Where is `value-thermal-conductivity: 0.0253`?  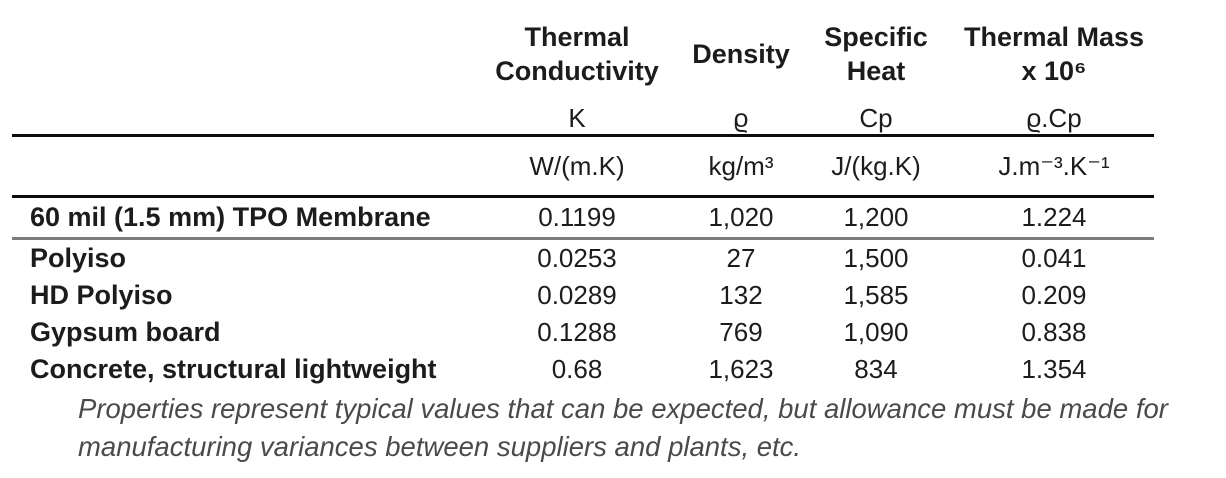
value-thermal-conductivity: 0.0253 is located at coordinates (577, 257).